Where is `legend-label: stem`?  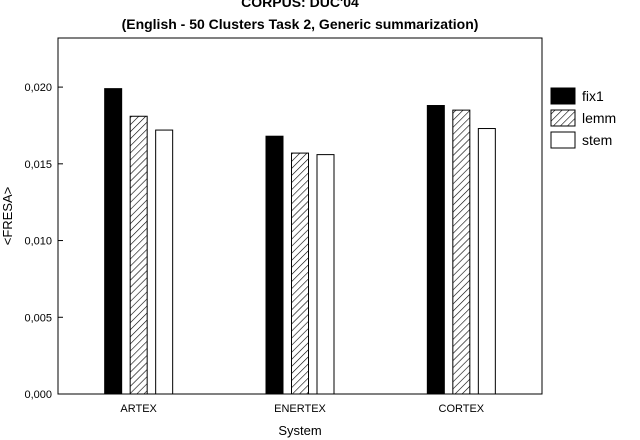
legend-label: stem is located at coordinates (597, 140).